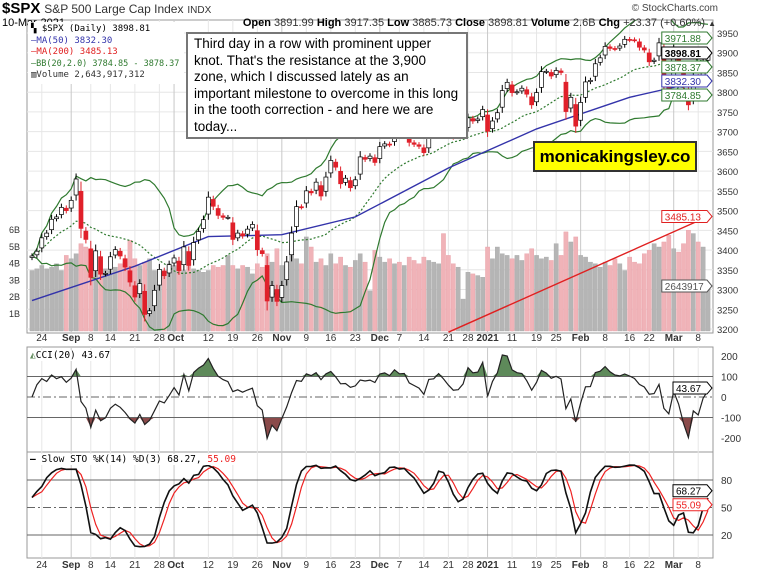 The width and height of the screenshot is (768, 575). I want to click on price-axis-label: 3250, so click(727, 310).